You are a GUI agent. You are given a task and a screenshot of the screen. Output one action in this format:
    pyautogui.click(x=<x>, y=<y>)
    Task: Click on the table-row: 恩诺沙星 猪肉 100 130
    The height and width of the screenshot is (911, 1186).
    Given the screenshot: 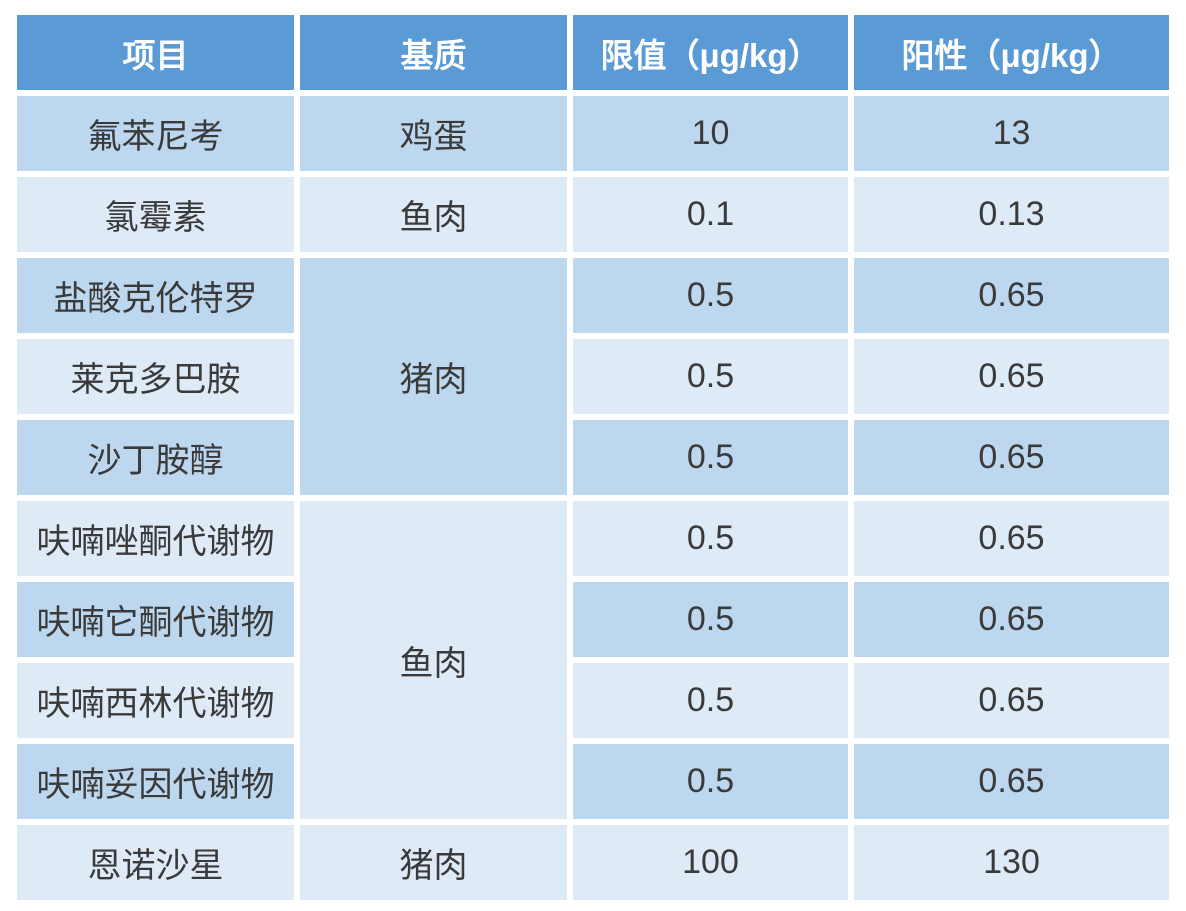 What is the action you would take?
    pyautogui.click(x=593, y=862)
    